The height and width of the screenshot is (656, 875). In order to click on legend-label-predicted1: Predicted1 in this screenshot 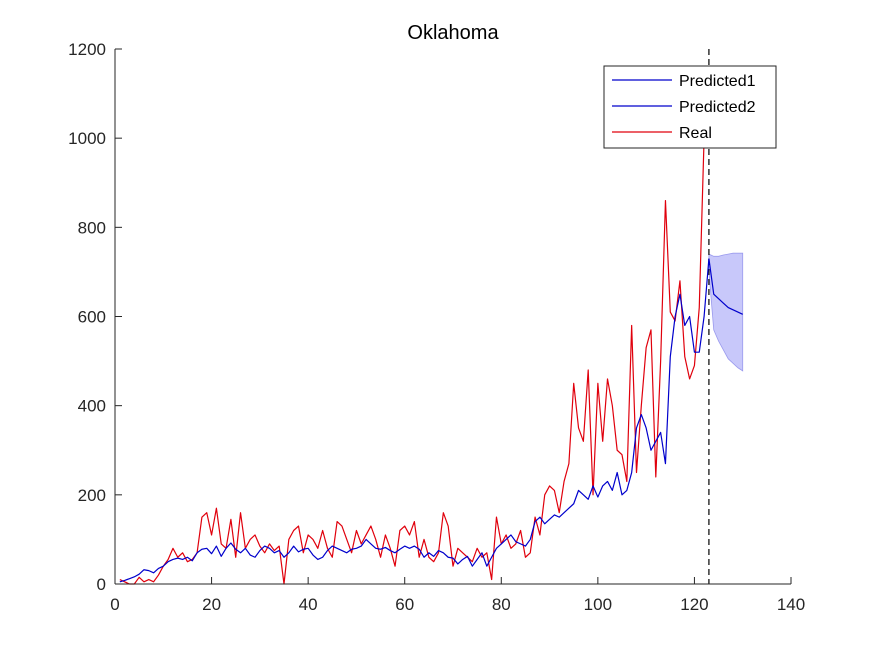, I will do `click(717, 81)`.